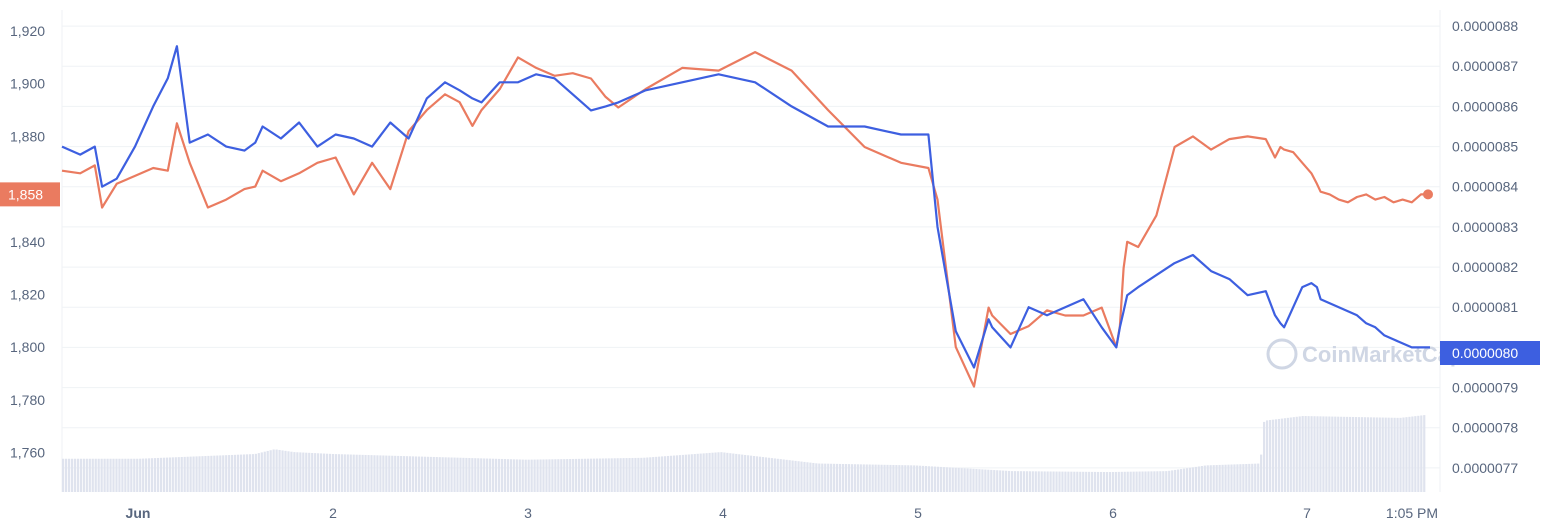  What do you see at coordinates (1490, 353) in the screenshot?
I see `current-price-right-tag` at bounding box center [1490, 353].